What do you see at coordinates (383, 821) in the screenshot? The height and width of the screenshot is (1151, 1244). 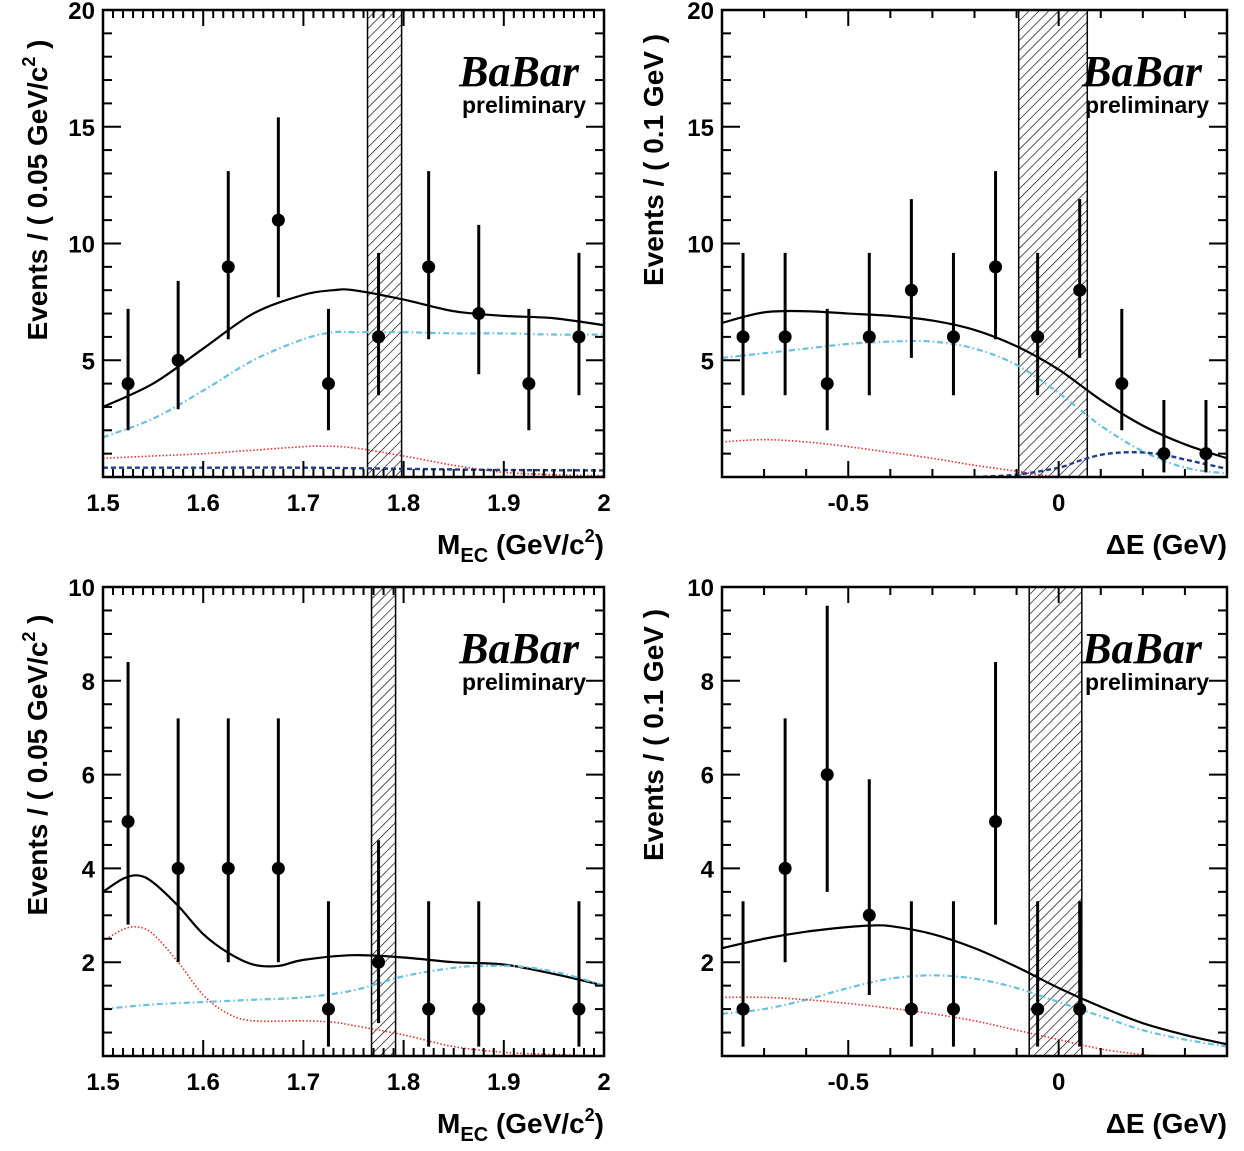 I see `signal-region-band` at bounding box center [383, 821].